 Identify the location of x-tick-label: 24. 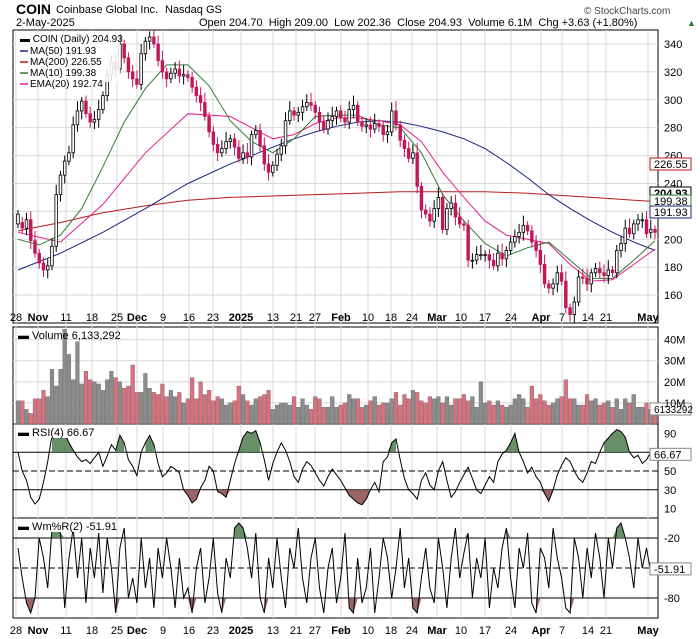
(511, 318).